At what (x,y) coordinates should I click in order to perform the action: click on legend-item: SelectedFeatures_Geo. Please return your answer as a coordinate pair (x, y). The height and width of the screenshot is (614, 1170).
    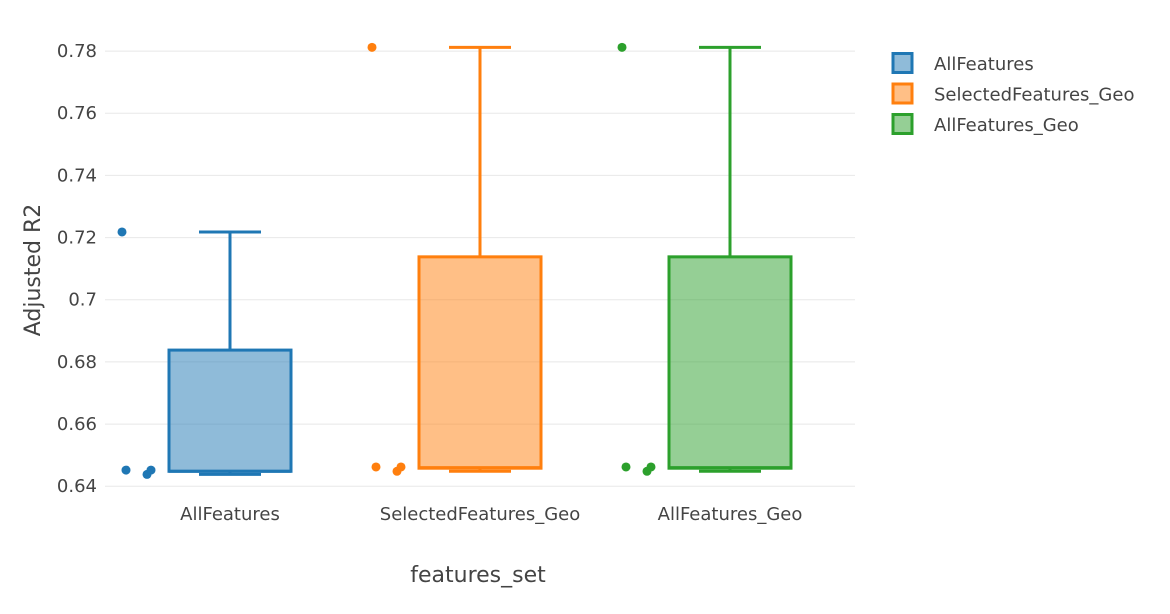
    Looking at the image, I should click on (1012, 94).